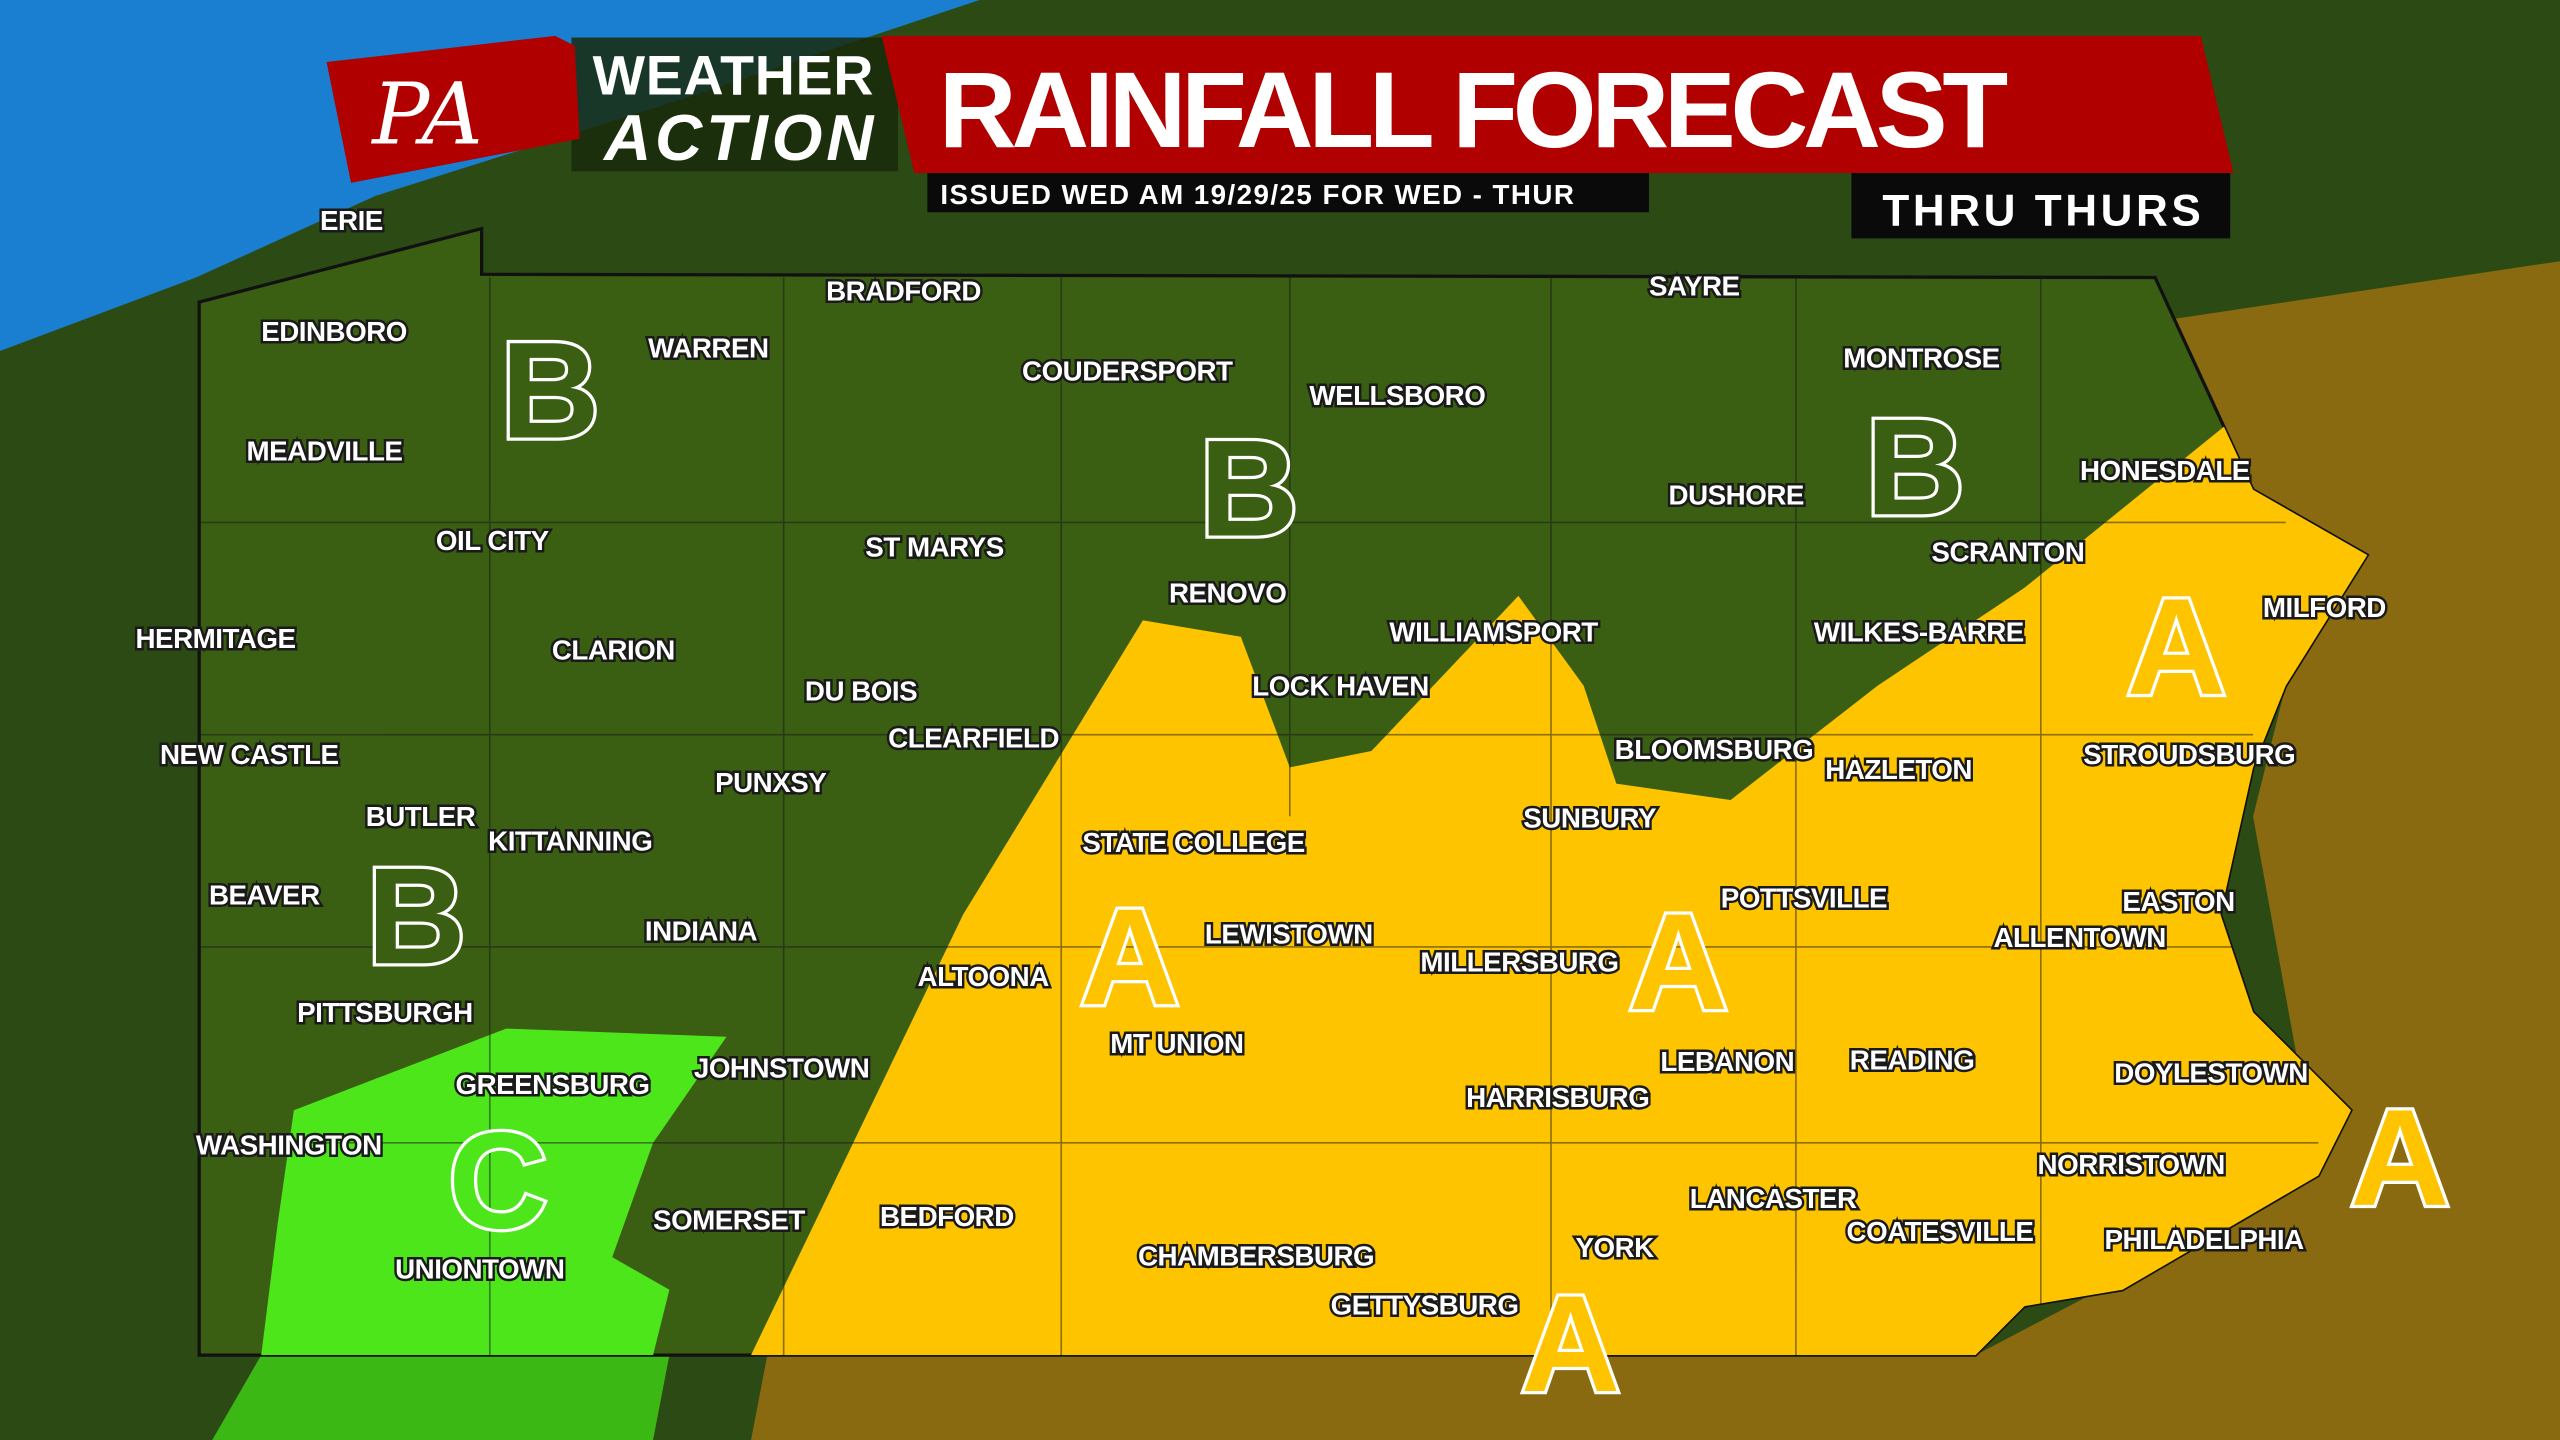  What do you see at coordinates (1940, 1231) in the screenshot?
I see `city-label: COATESVILLE` at bounding box center [1940, 1231].